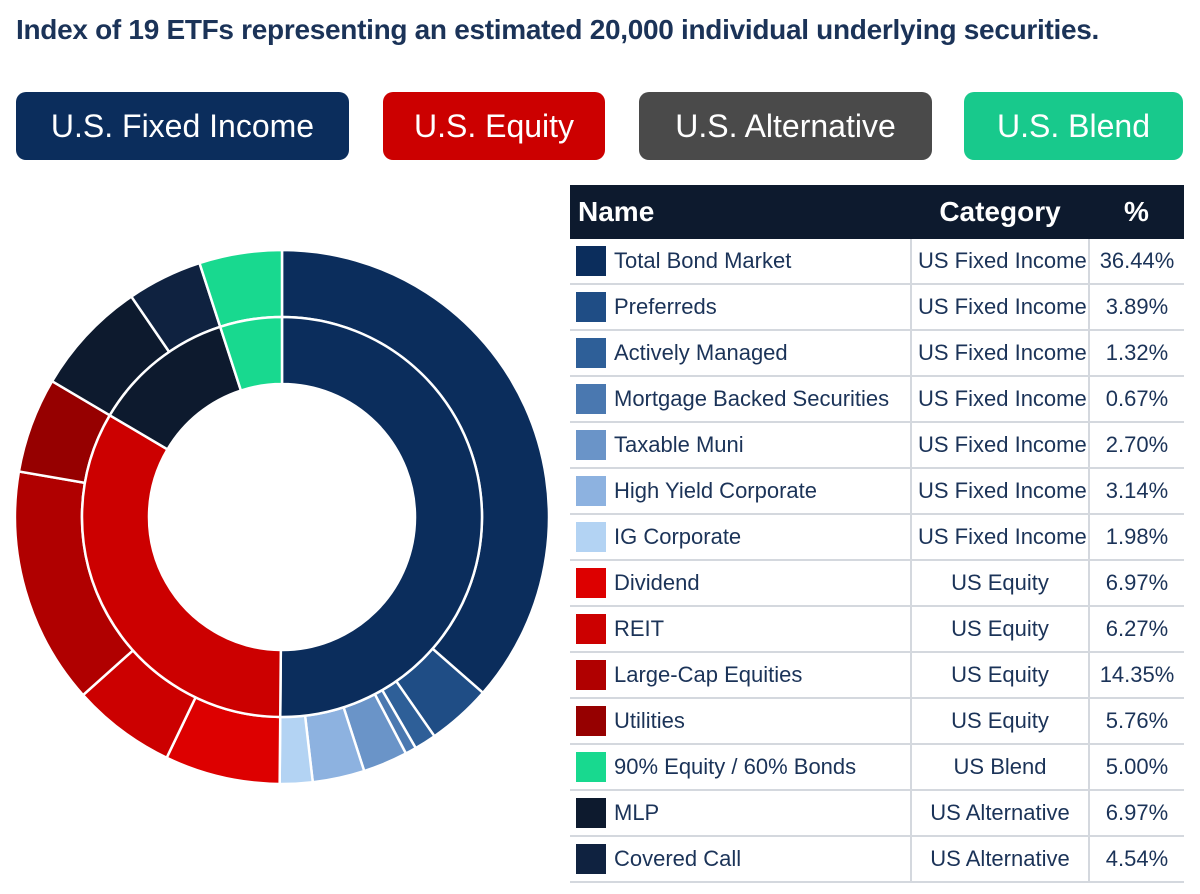 This screenshot has height=894, width=1200. I want to click on category-equity-button: U.S. Equity, so click(494, 126).